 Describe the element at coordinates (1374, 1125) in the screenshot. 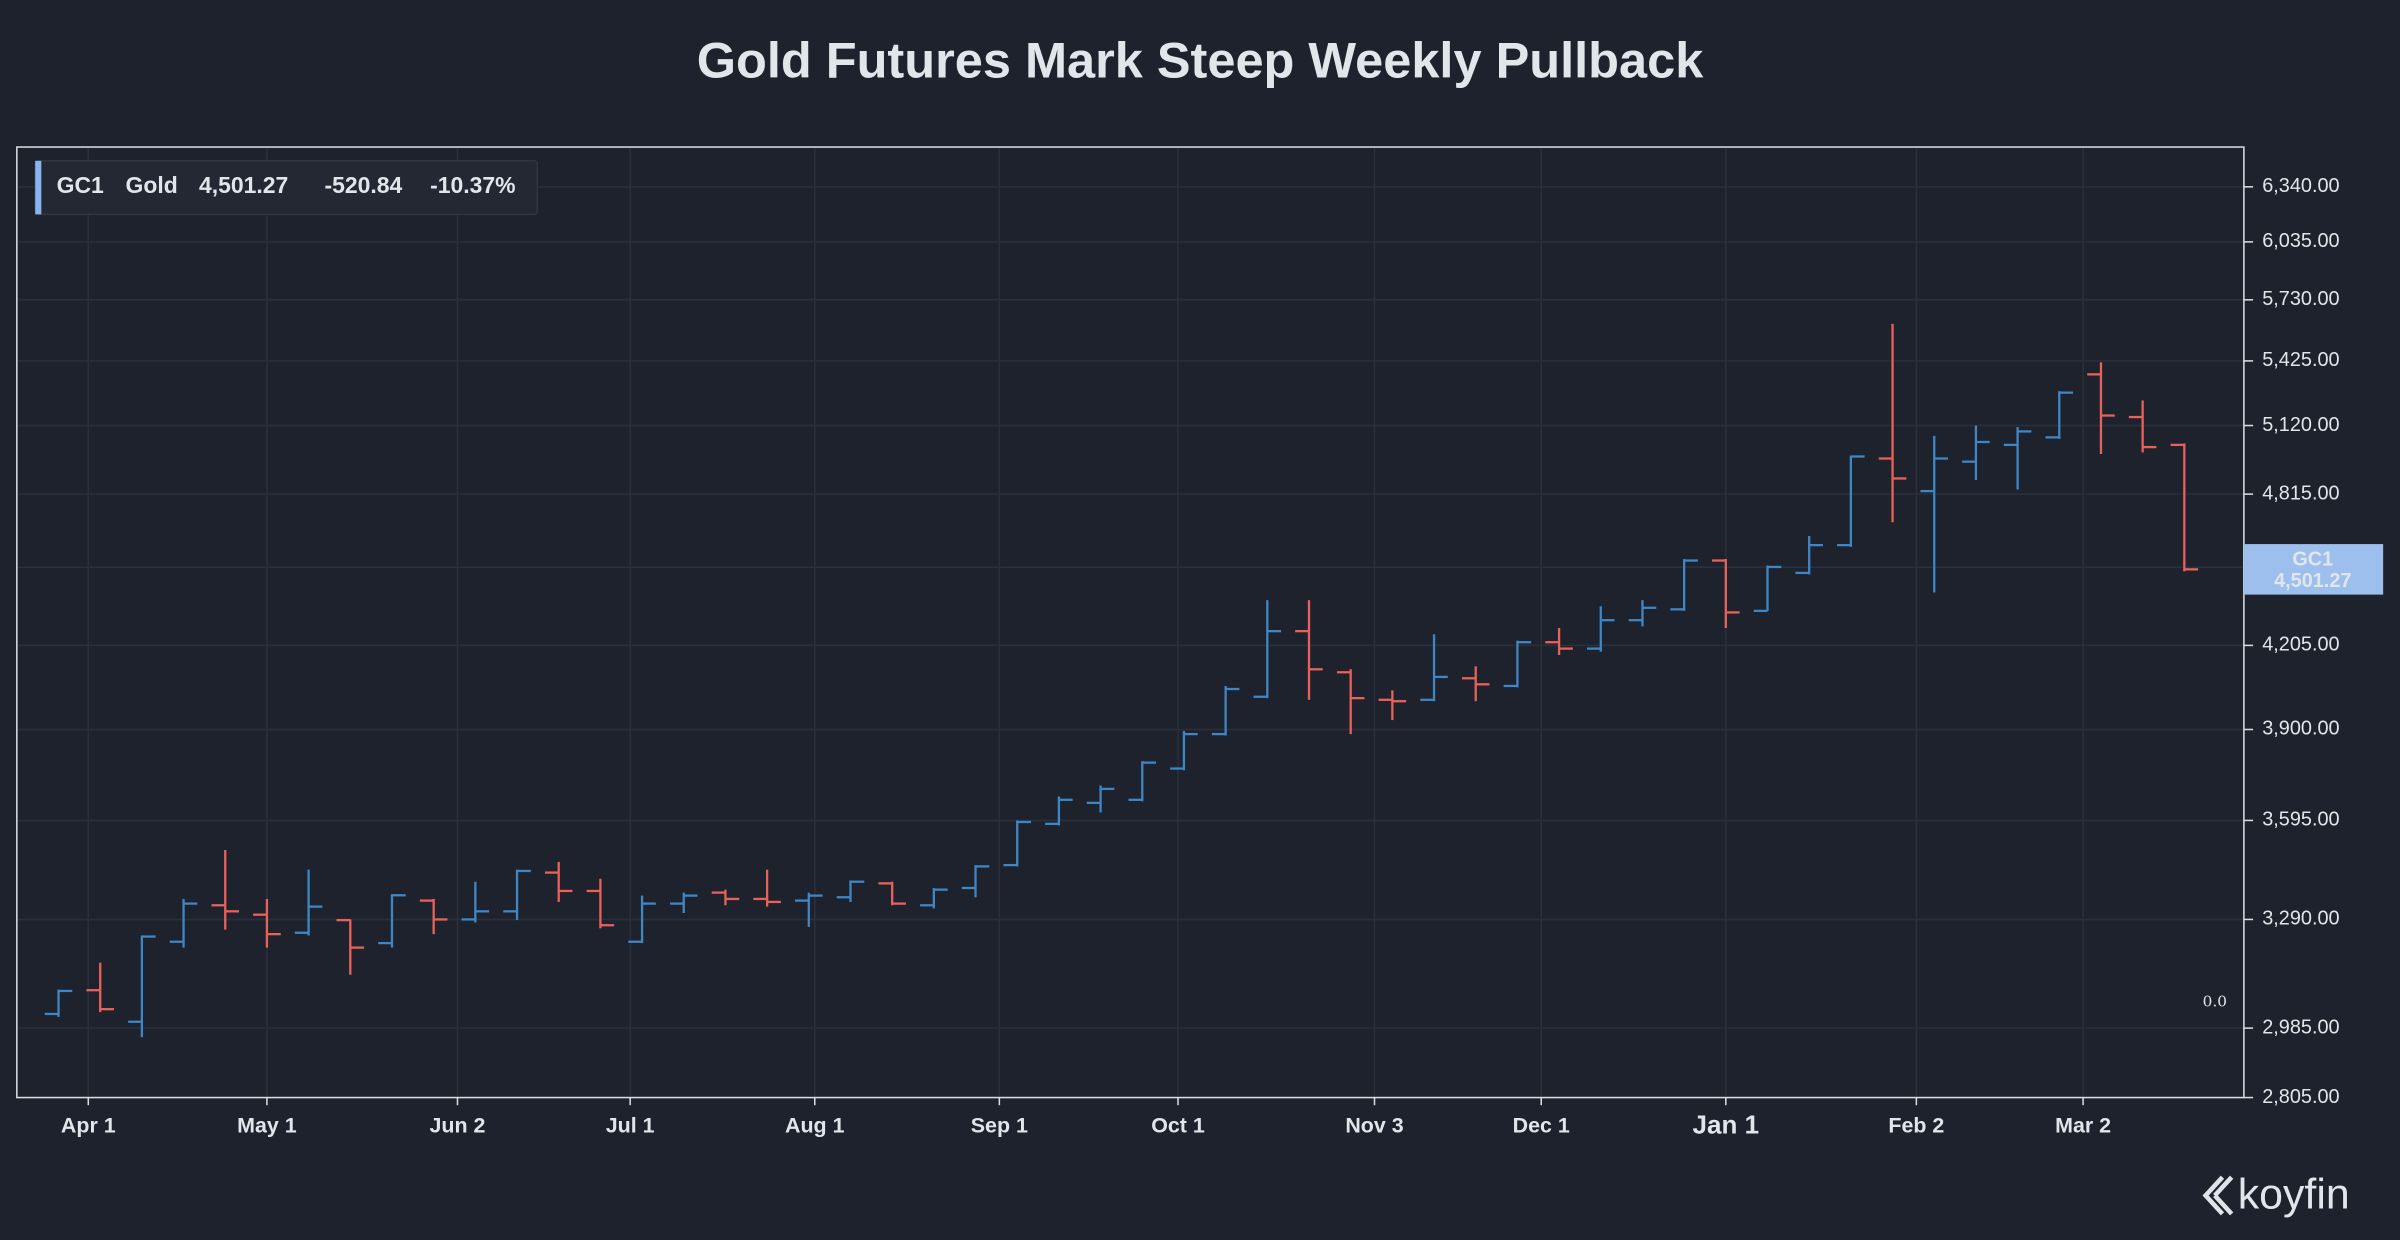

I see `x-tick-label: Nov 3` at that location.